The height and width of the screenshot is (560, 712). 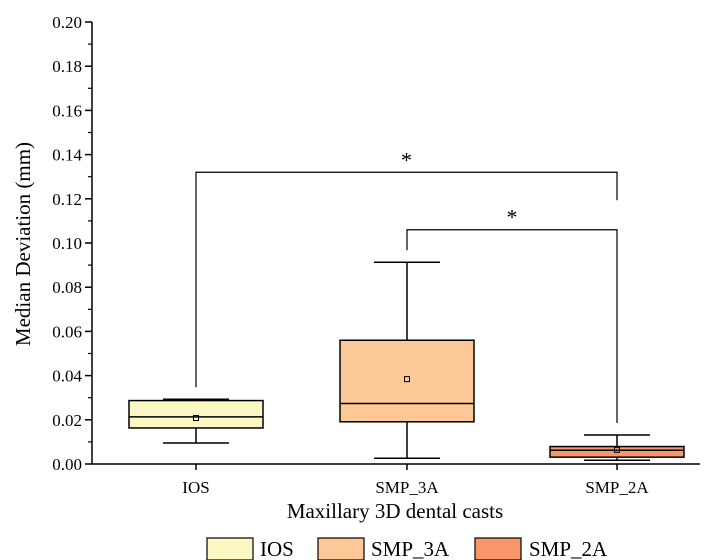 What do you see at coordinates (67, 243) in the screenshot?
I see `y-tick-label: 0.10` at bounding box center [67, 243].